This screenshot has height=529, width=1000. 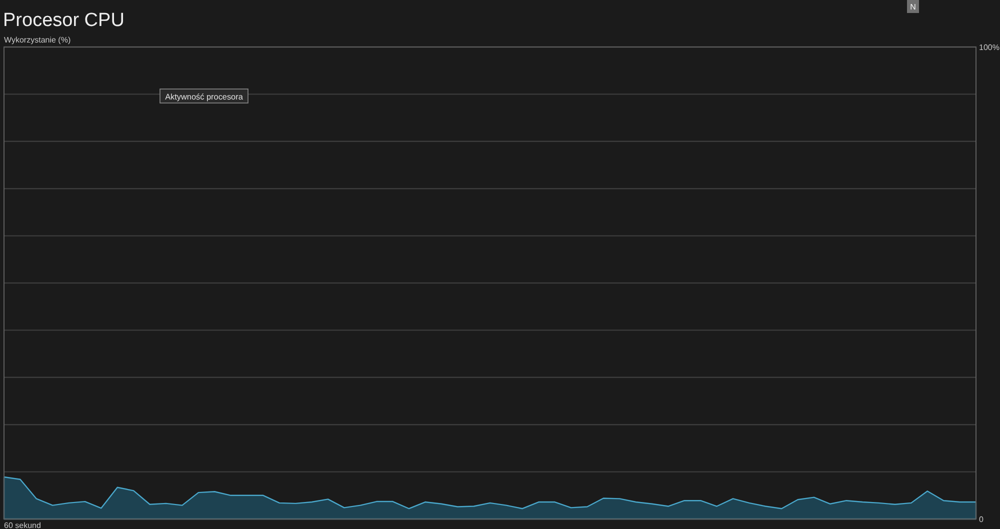 What do you see at coordinates (63, 20) in the screenshot?
I see `chart-title: Procesor CPU` at bounding box center [63, 20].